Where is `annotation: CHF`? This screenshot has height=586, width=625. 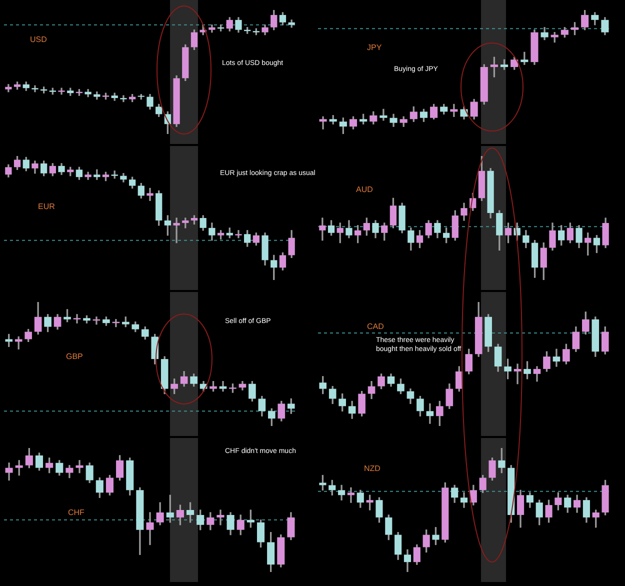
annotation: CHF is located at coordinates (76, 513).